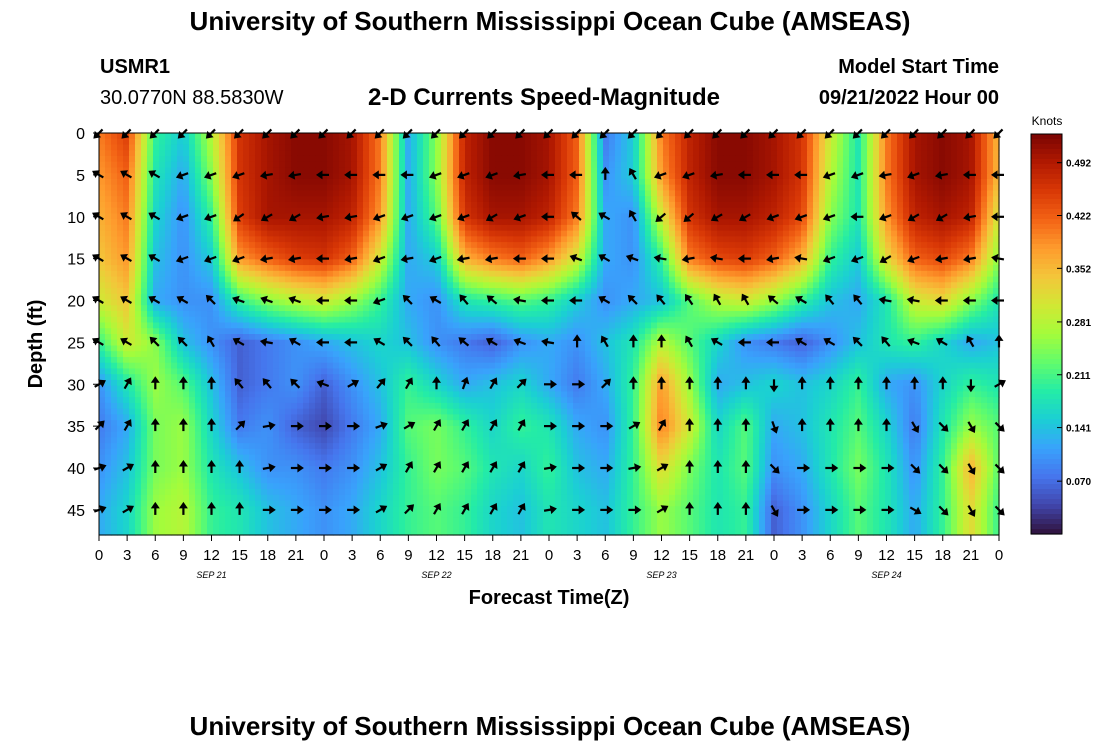 Image resolution: width=1100 pixels, height=750 pixels. I want to click on model-start-time: 09/21/2022 Hour 00, so click(908, 98).